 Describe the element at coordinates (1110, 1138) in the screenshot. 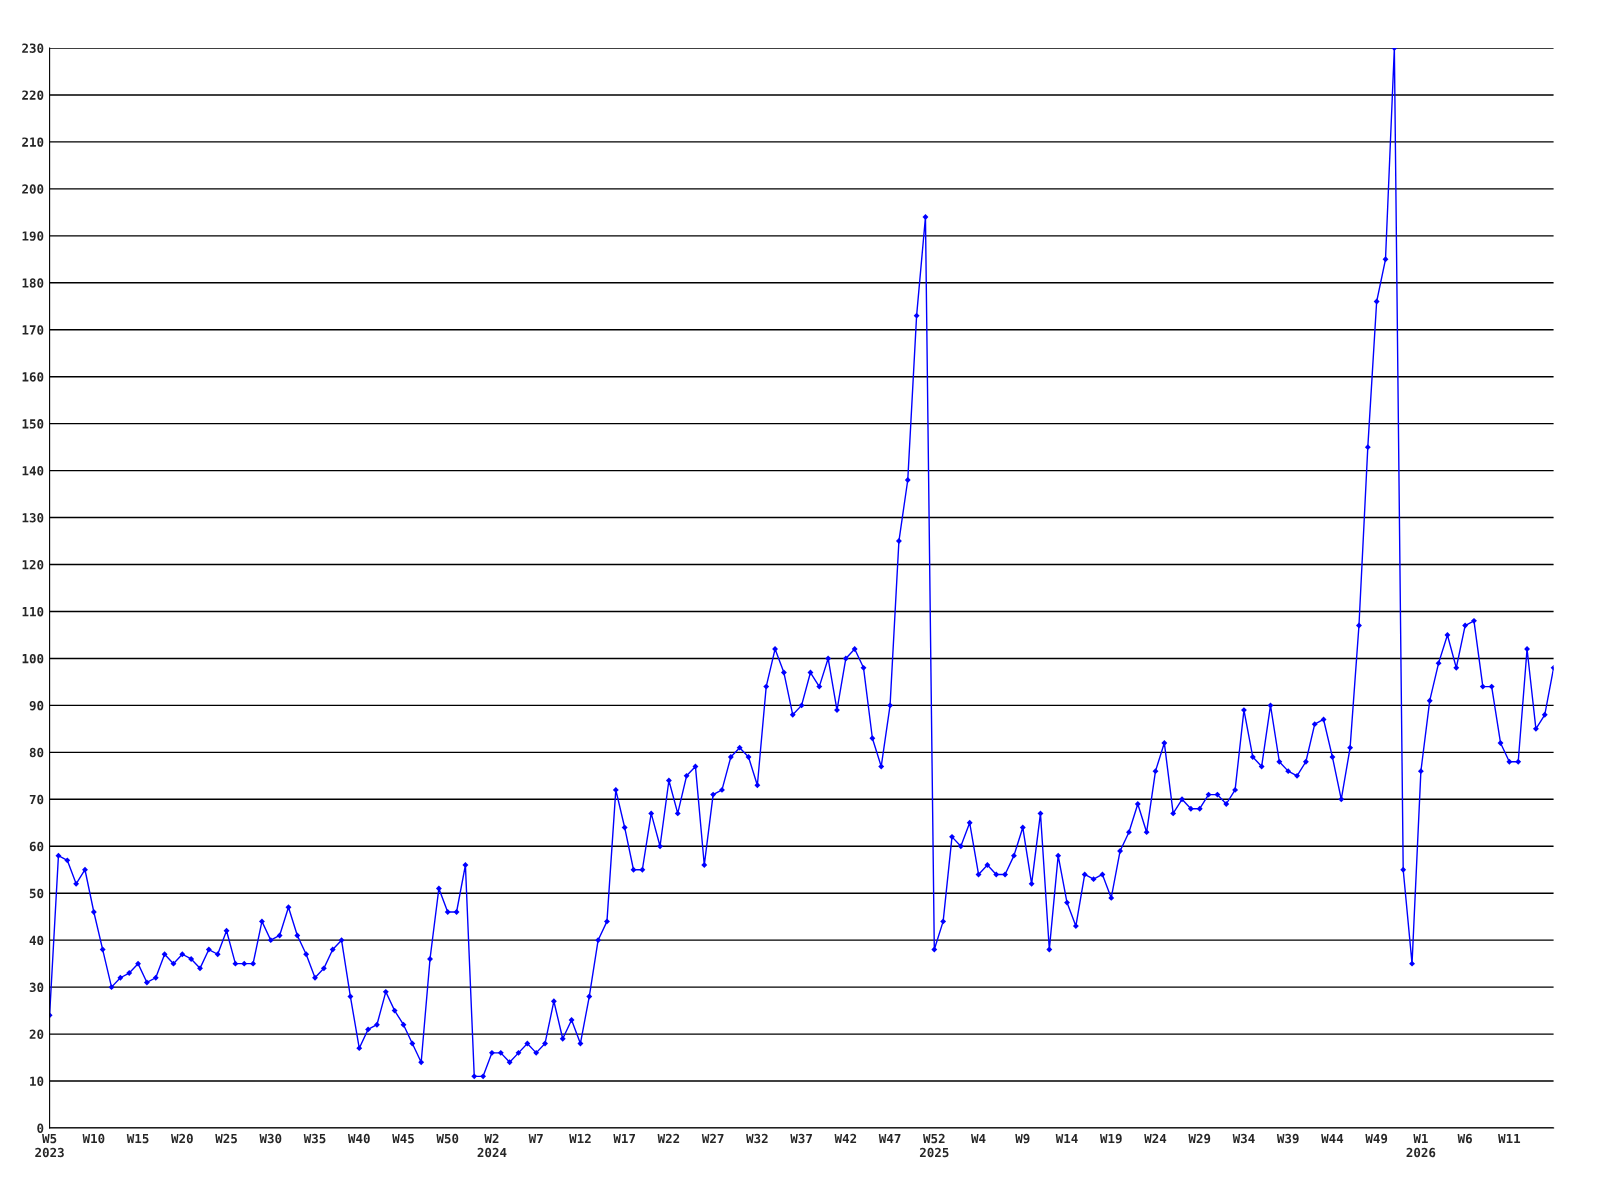

I see `x-tick-label: W19` at that location.